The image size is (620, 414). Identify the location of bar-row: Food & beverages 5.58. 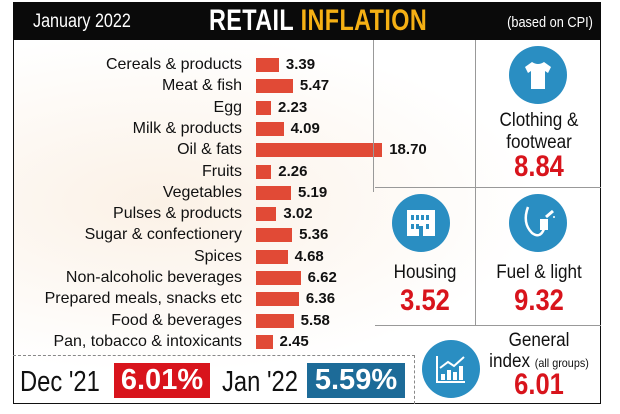
(310, 321).